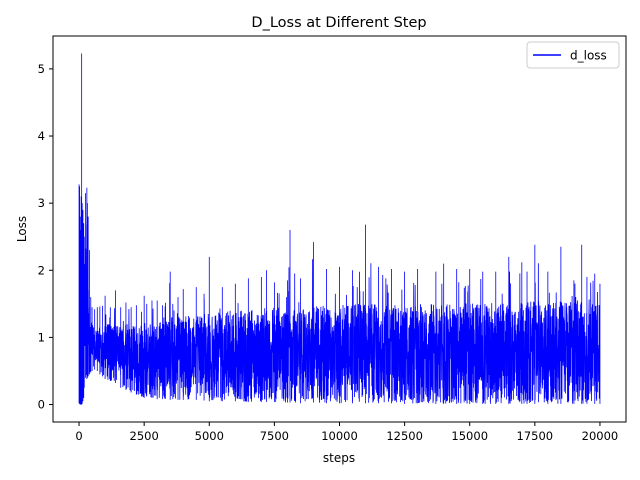 This screenshot has width=640, height=480. What do you see at coordinates (535, 436) in the screenshot?
I see `x-tick-label: 17500` at bounding box center [535, 436].